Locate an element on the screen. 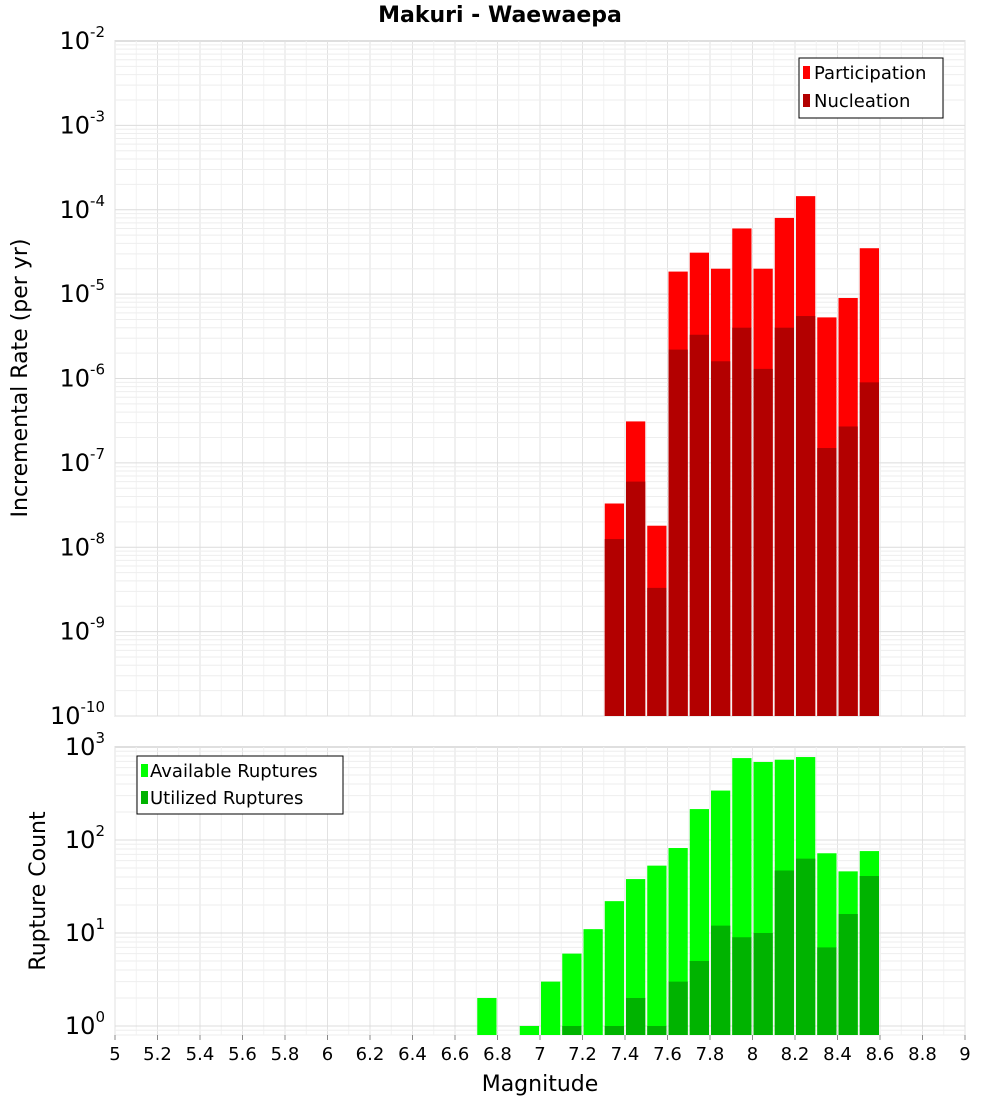  x-tick-label: 8.4 is located at coordinates (837, 1054).